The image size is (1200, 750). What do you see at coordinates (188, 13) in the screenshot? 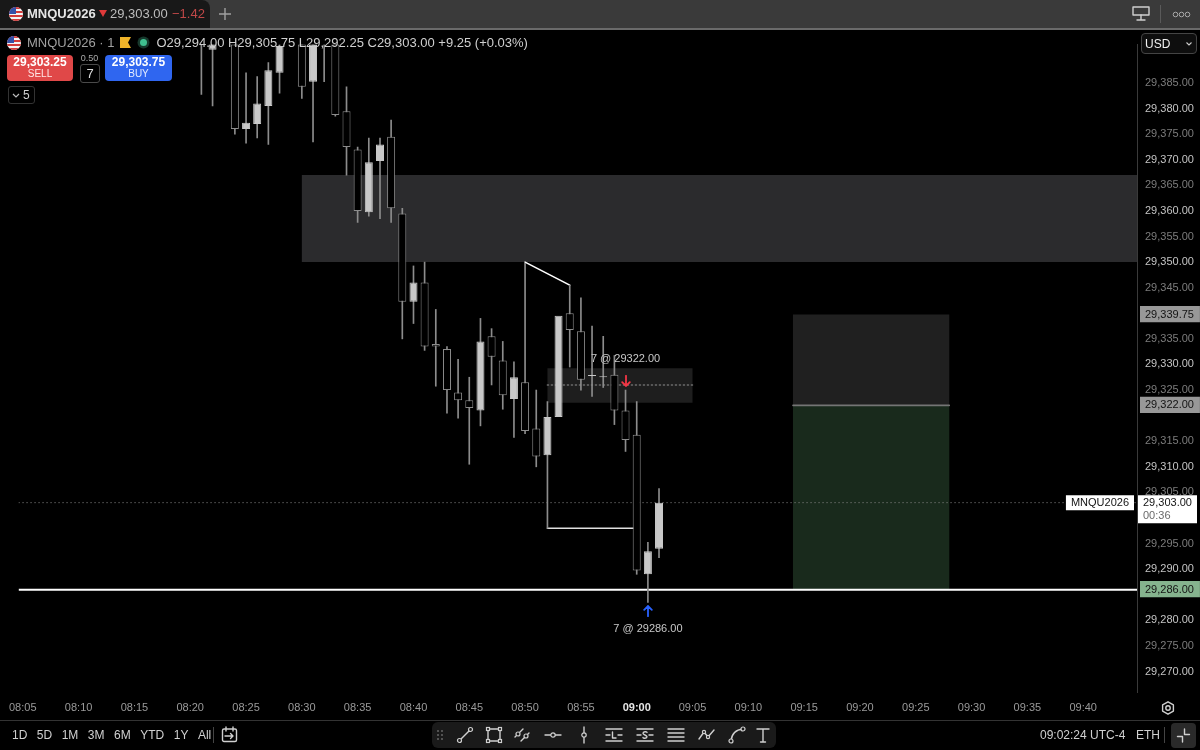
I see `text: −1.42` at bounding box center [188, 13].